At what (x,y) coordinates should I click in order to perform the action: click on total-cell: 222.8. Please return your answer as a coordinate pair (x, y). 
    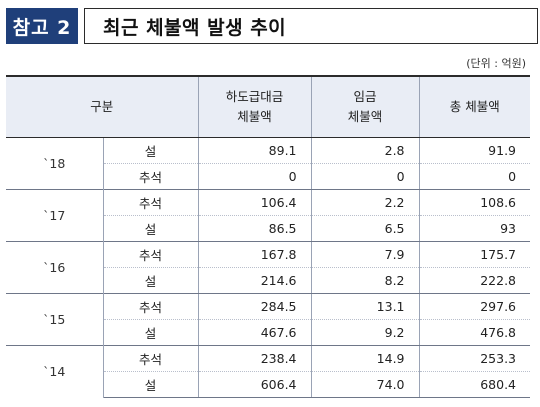
    Looking at the image, I should click on (474, 280).